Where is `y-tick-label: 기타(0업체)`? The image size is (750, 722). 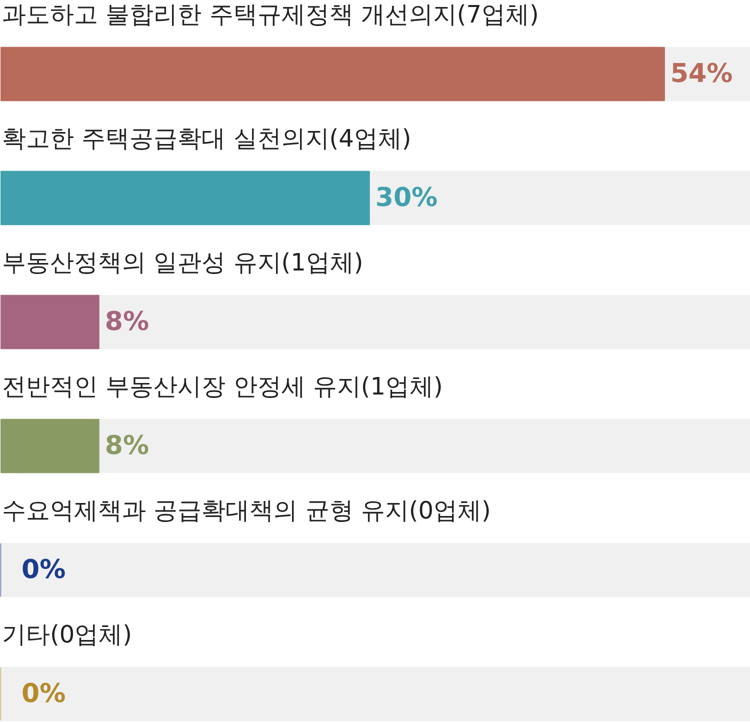 y-tick-label: 기타(0업체) is located at coordinates (67, 634).